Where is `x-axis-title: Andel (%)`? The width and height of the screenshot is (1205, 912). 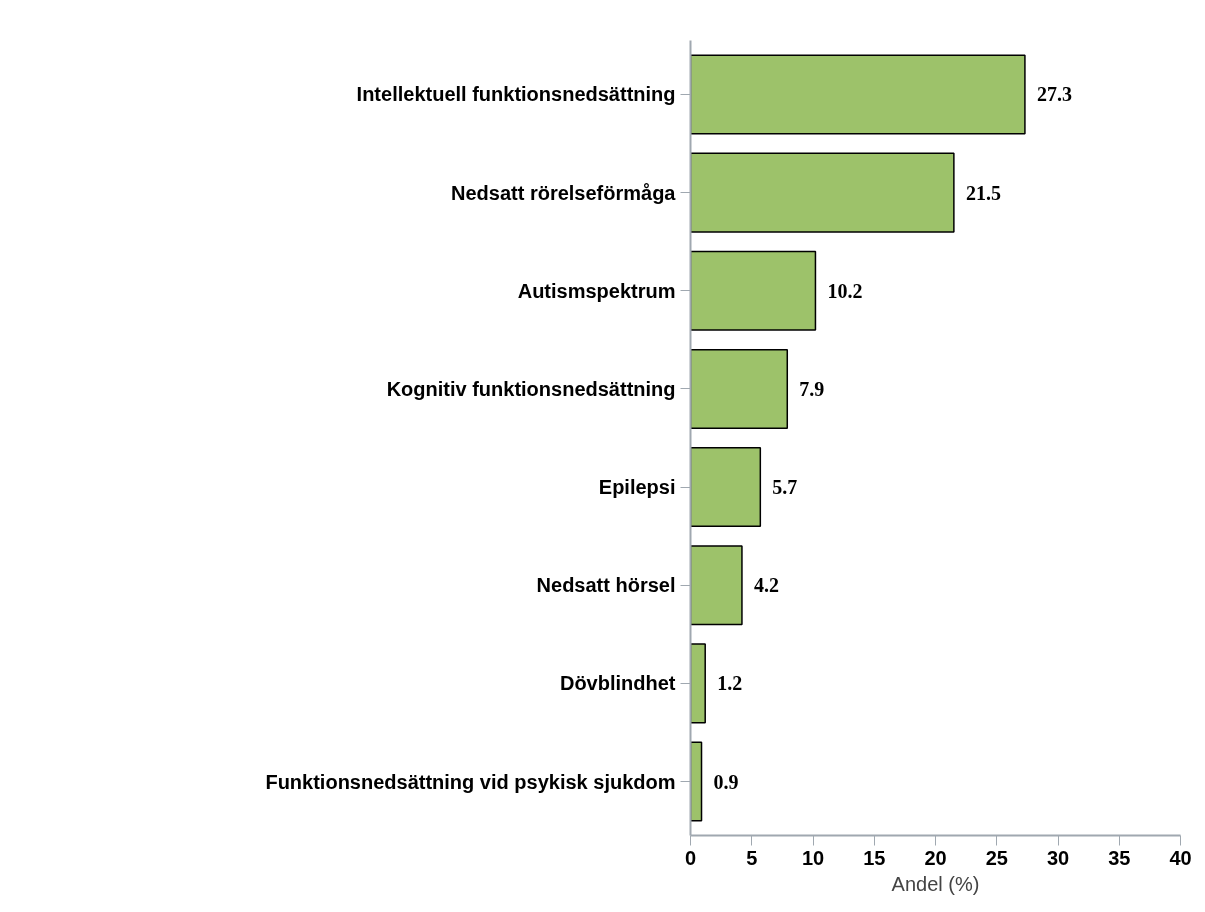
x-axis-title: Andel (%) is located at coordinates (935, 883).